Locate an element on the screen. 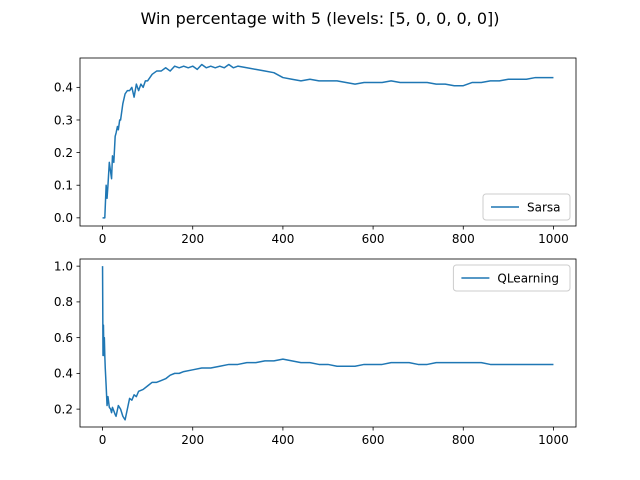  y-tick-label: 0.3 is located at coordinates (63, 120).